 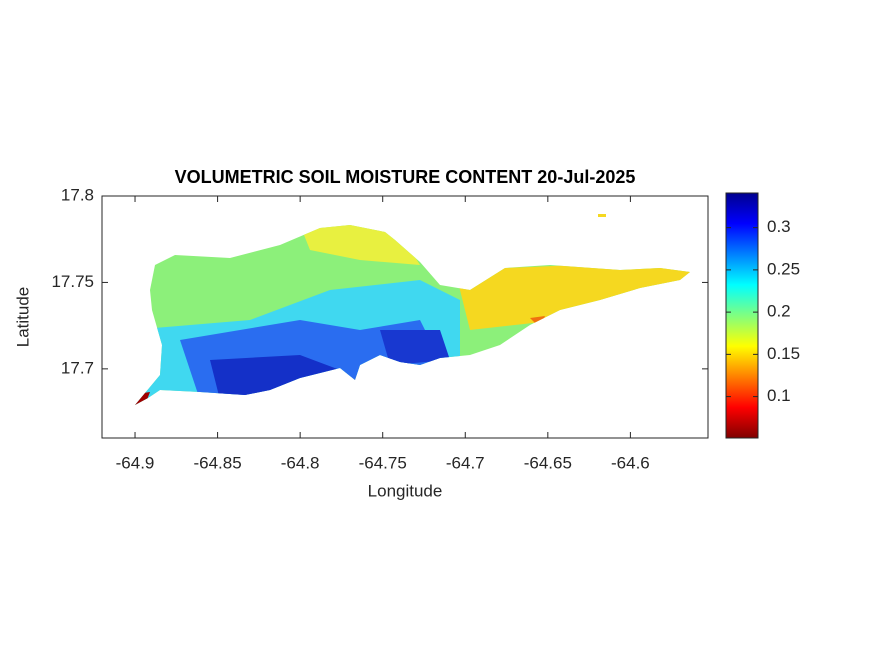 I want to click on colorbar-tick-label: 0.1, so click(x=779, y=395).